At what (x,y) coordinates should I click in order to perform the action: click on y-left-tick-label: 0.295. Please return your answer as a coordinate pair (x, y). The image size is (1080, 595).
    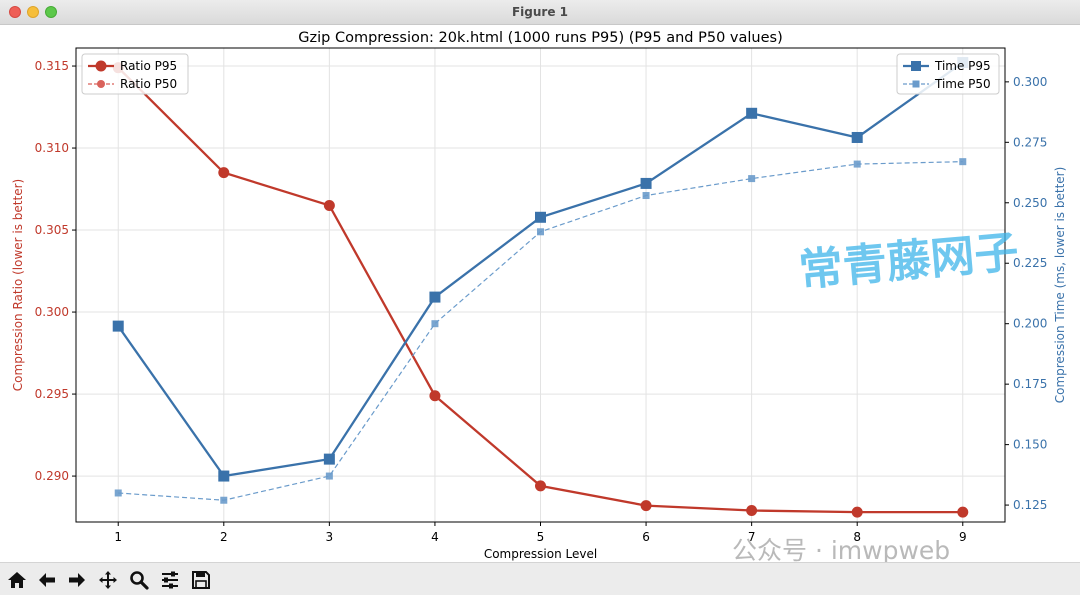
    Looking at the image, I should click on (52, 394).